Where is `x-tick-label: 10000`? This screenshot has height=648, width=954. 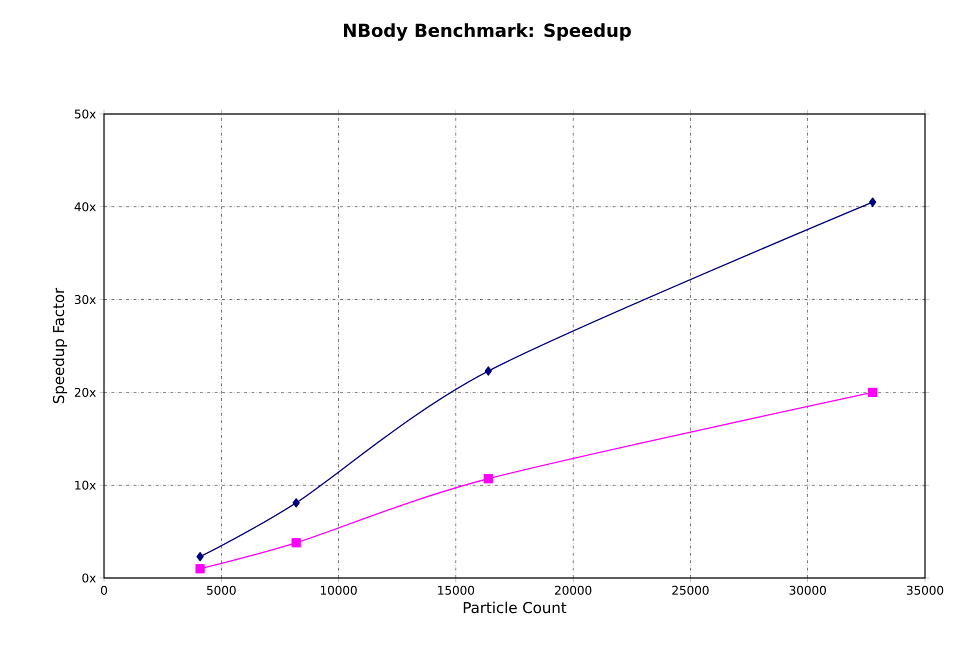
x-tick-label: 10000 is located at coordinates (338, 590).